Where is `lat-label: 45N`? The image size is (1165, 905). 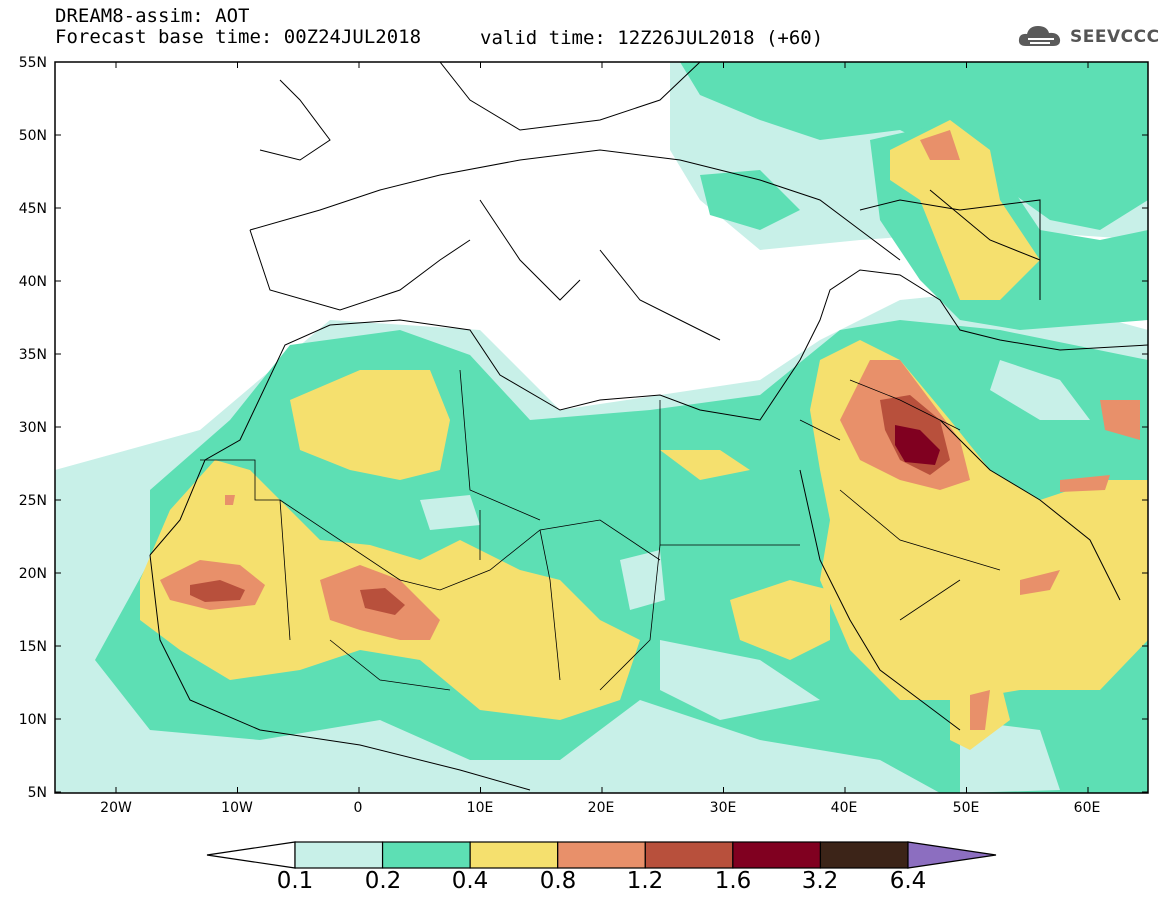
lat-label: 45N is located at coordinates (32, 209).